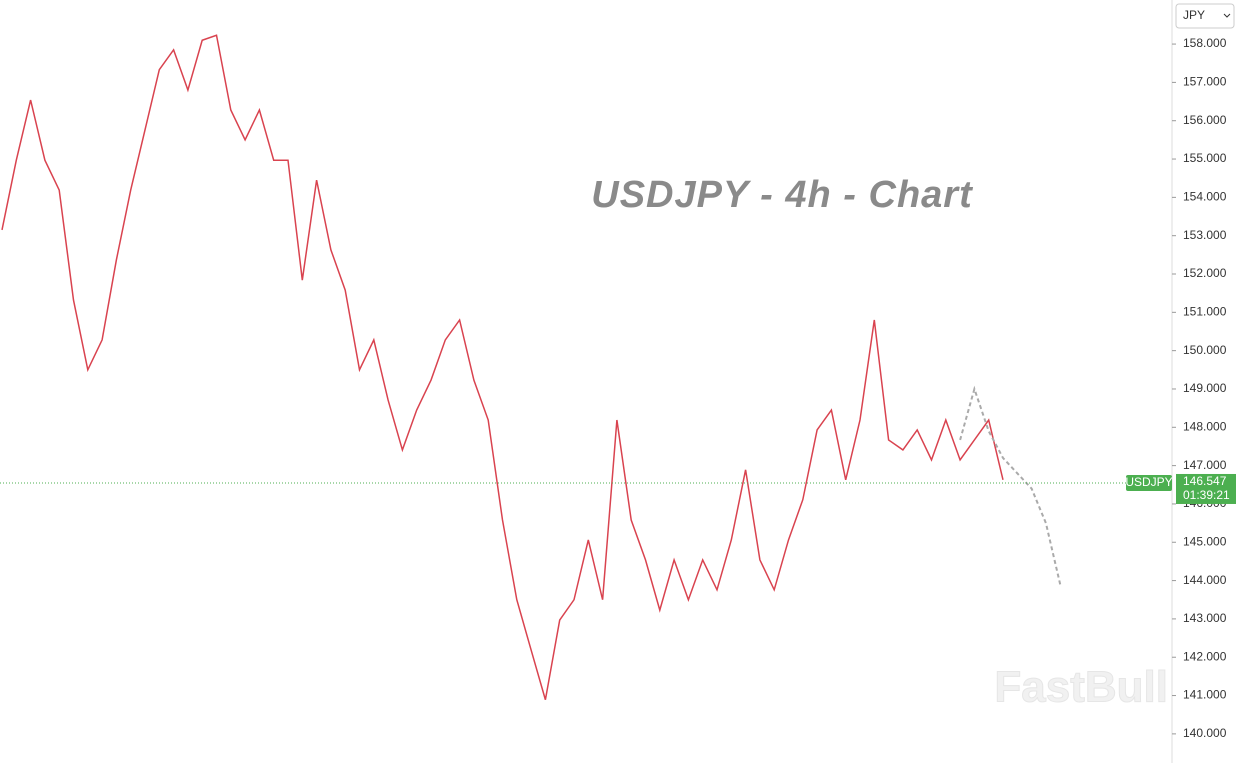  I want to click on y-tick-label: 145.000, so click(1205, 541).